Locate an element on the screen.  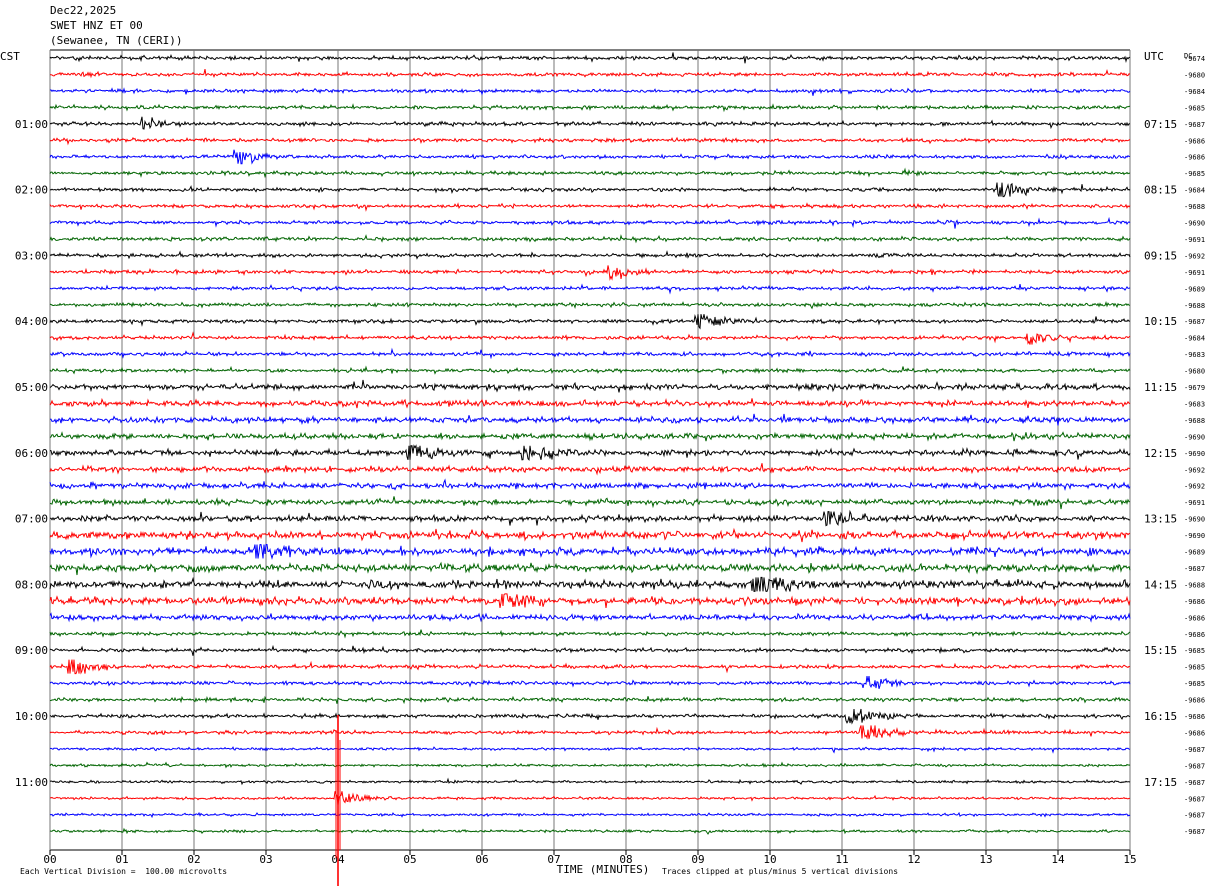
right-hour-label: 09:15 is located at coordinates (1160, 255).